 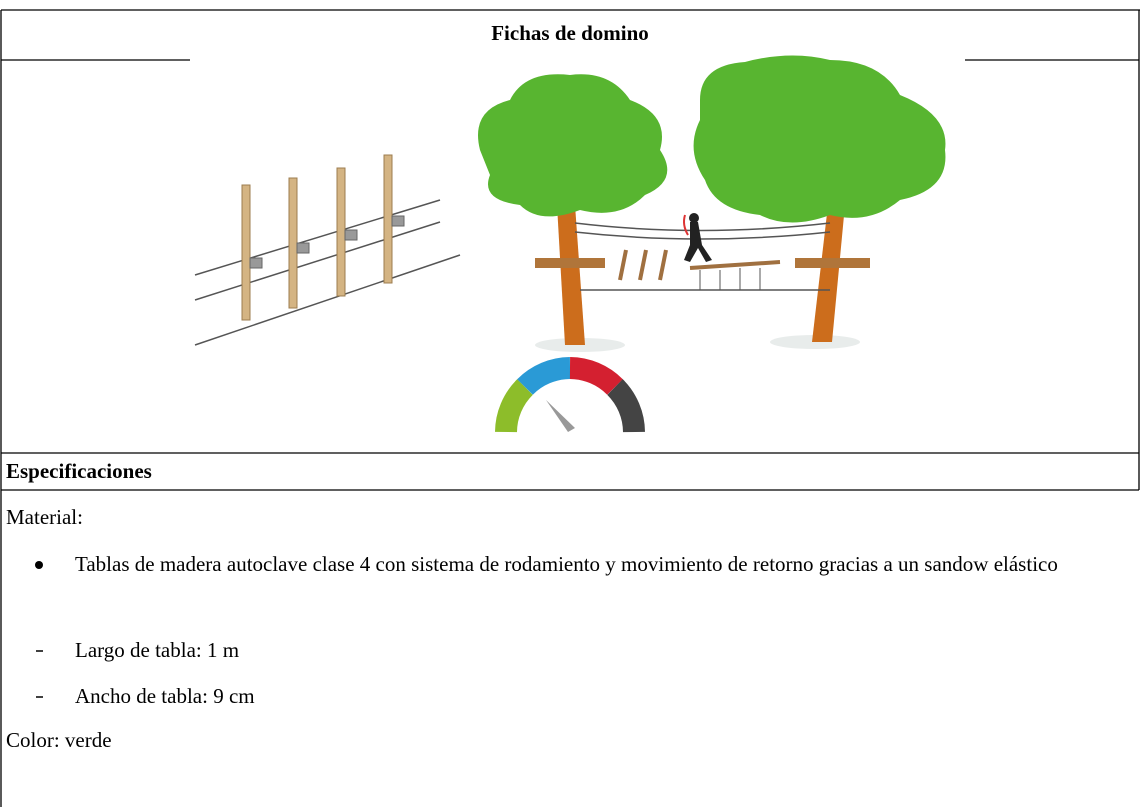 I want to click on list-markers, so click(x=39, y=629).